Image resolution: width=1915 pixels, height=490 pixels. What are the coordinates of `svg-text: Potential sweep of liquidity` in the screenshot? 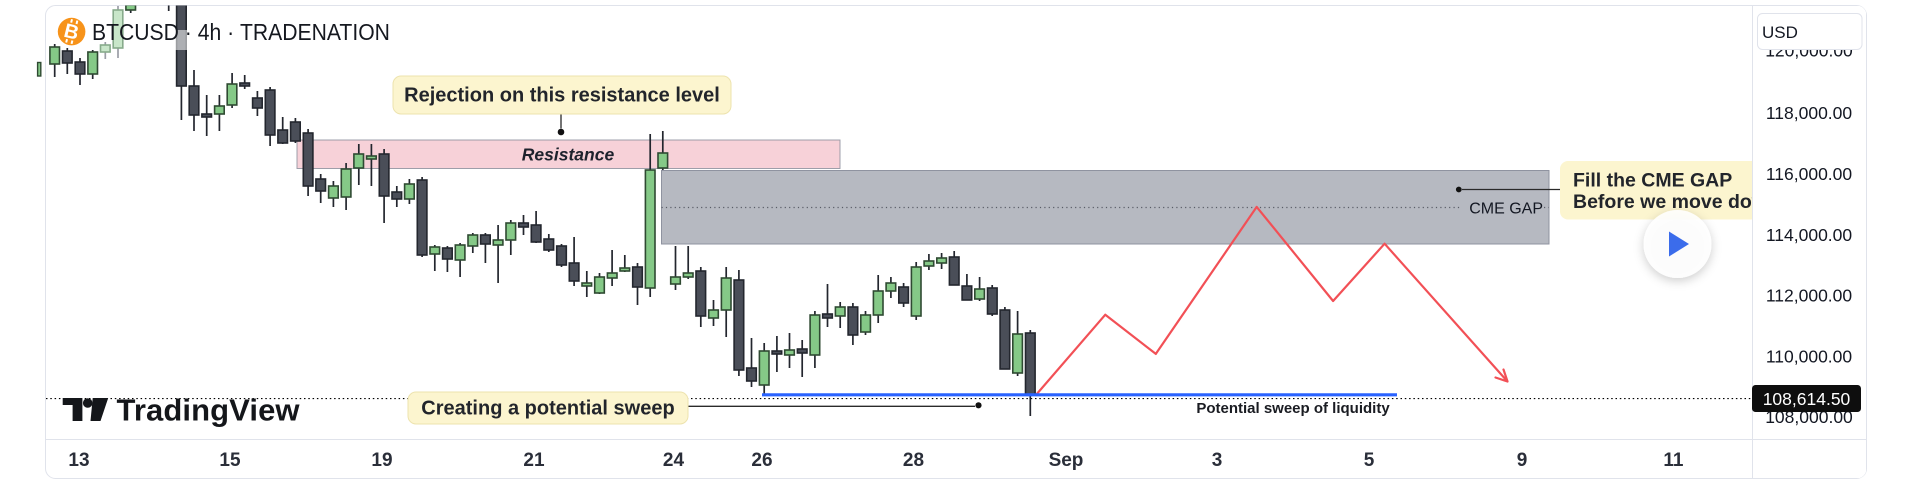 It's located at (1293, 408).